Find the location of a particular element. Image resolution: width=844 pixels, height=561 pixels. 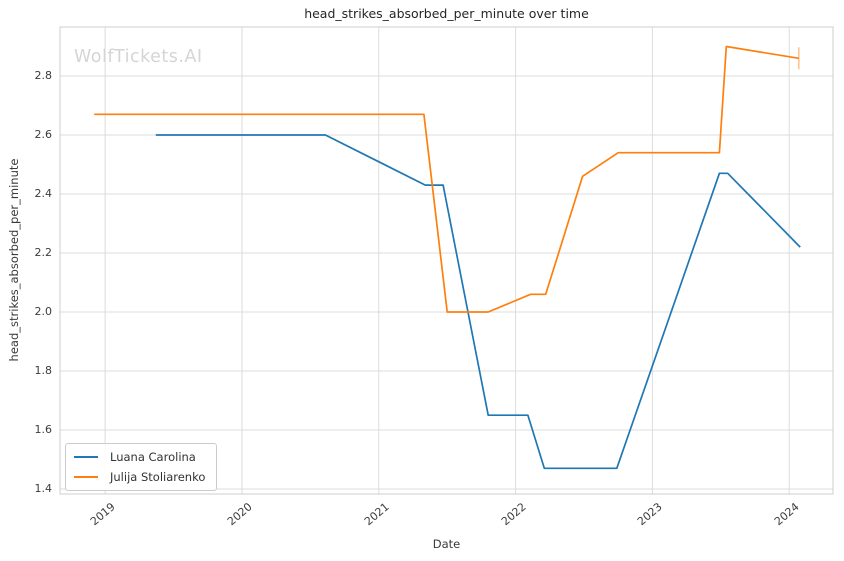

y-tick-label: 2.0 is located at coordinates (43, 312).